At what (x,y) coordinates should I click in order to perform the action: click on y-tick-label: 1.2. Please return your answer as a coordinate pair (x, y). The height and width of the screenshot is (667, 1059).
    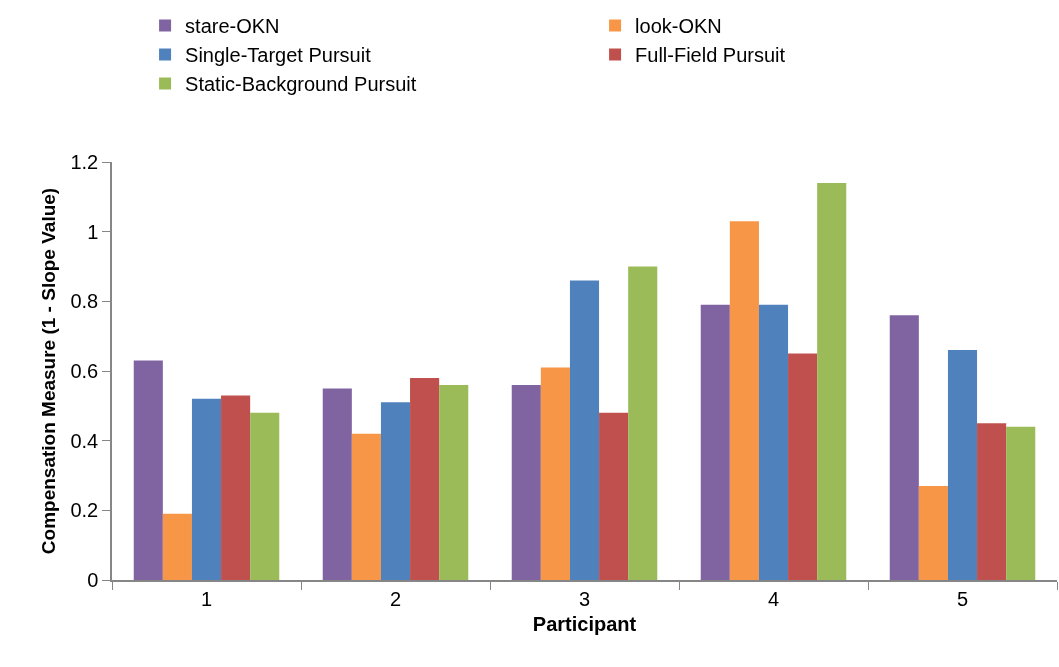
    Looking at the image, I should click on (84, 162).